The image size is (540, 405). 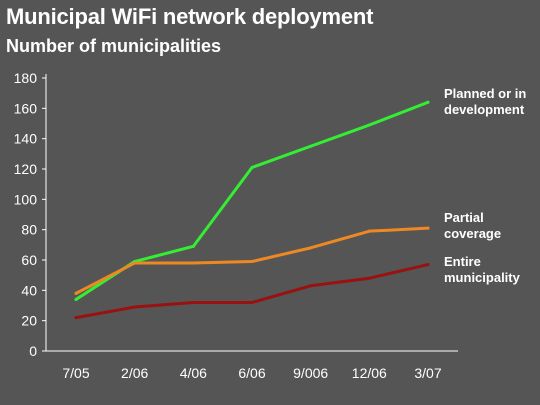 What do you see at coordinates (464, 217) in the screenshot?
I see `series-label: Partial` at bounding box center [464, 217].